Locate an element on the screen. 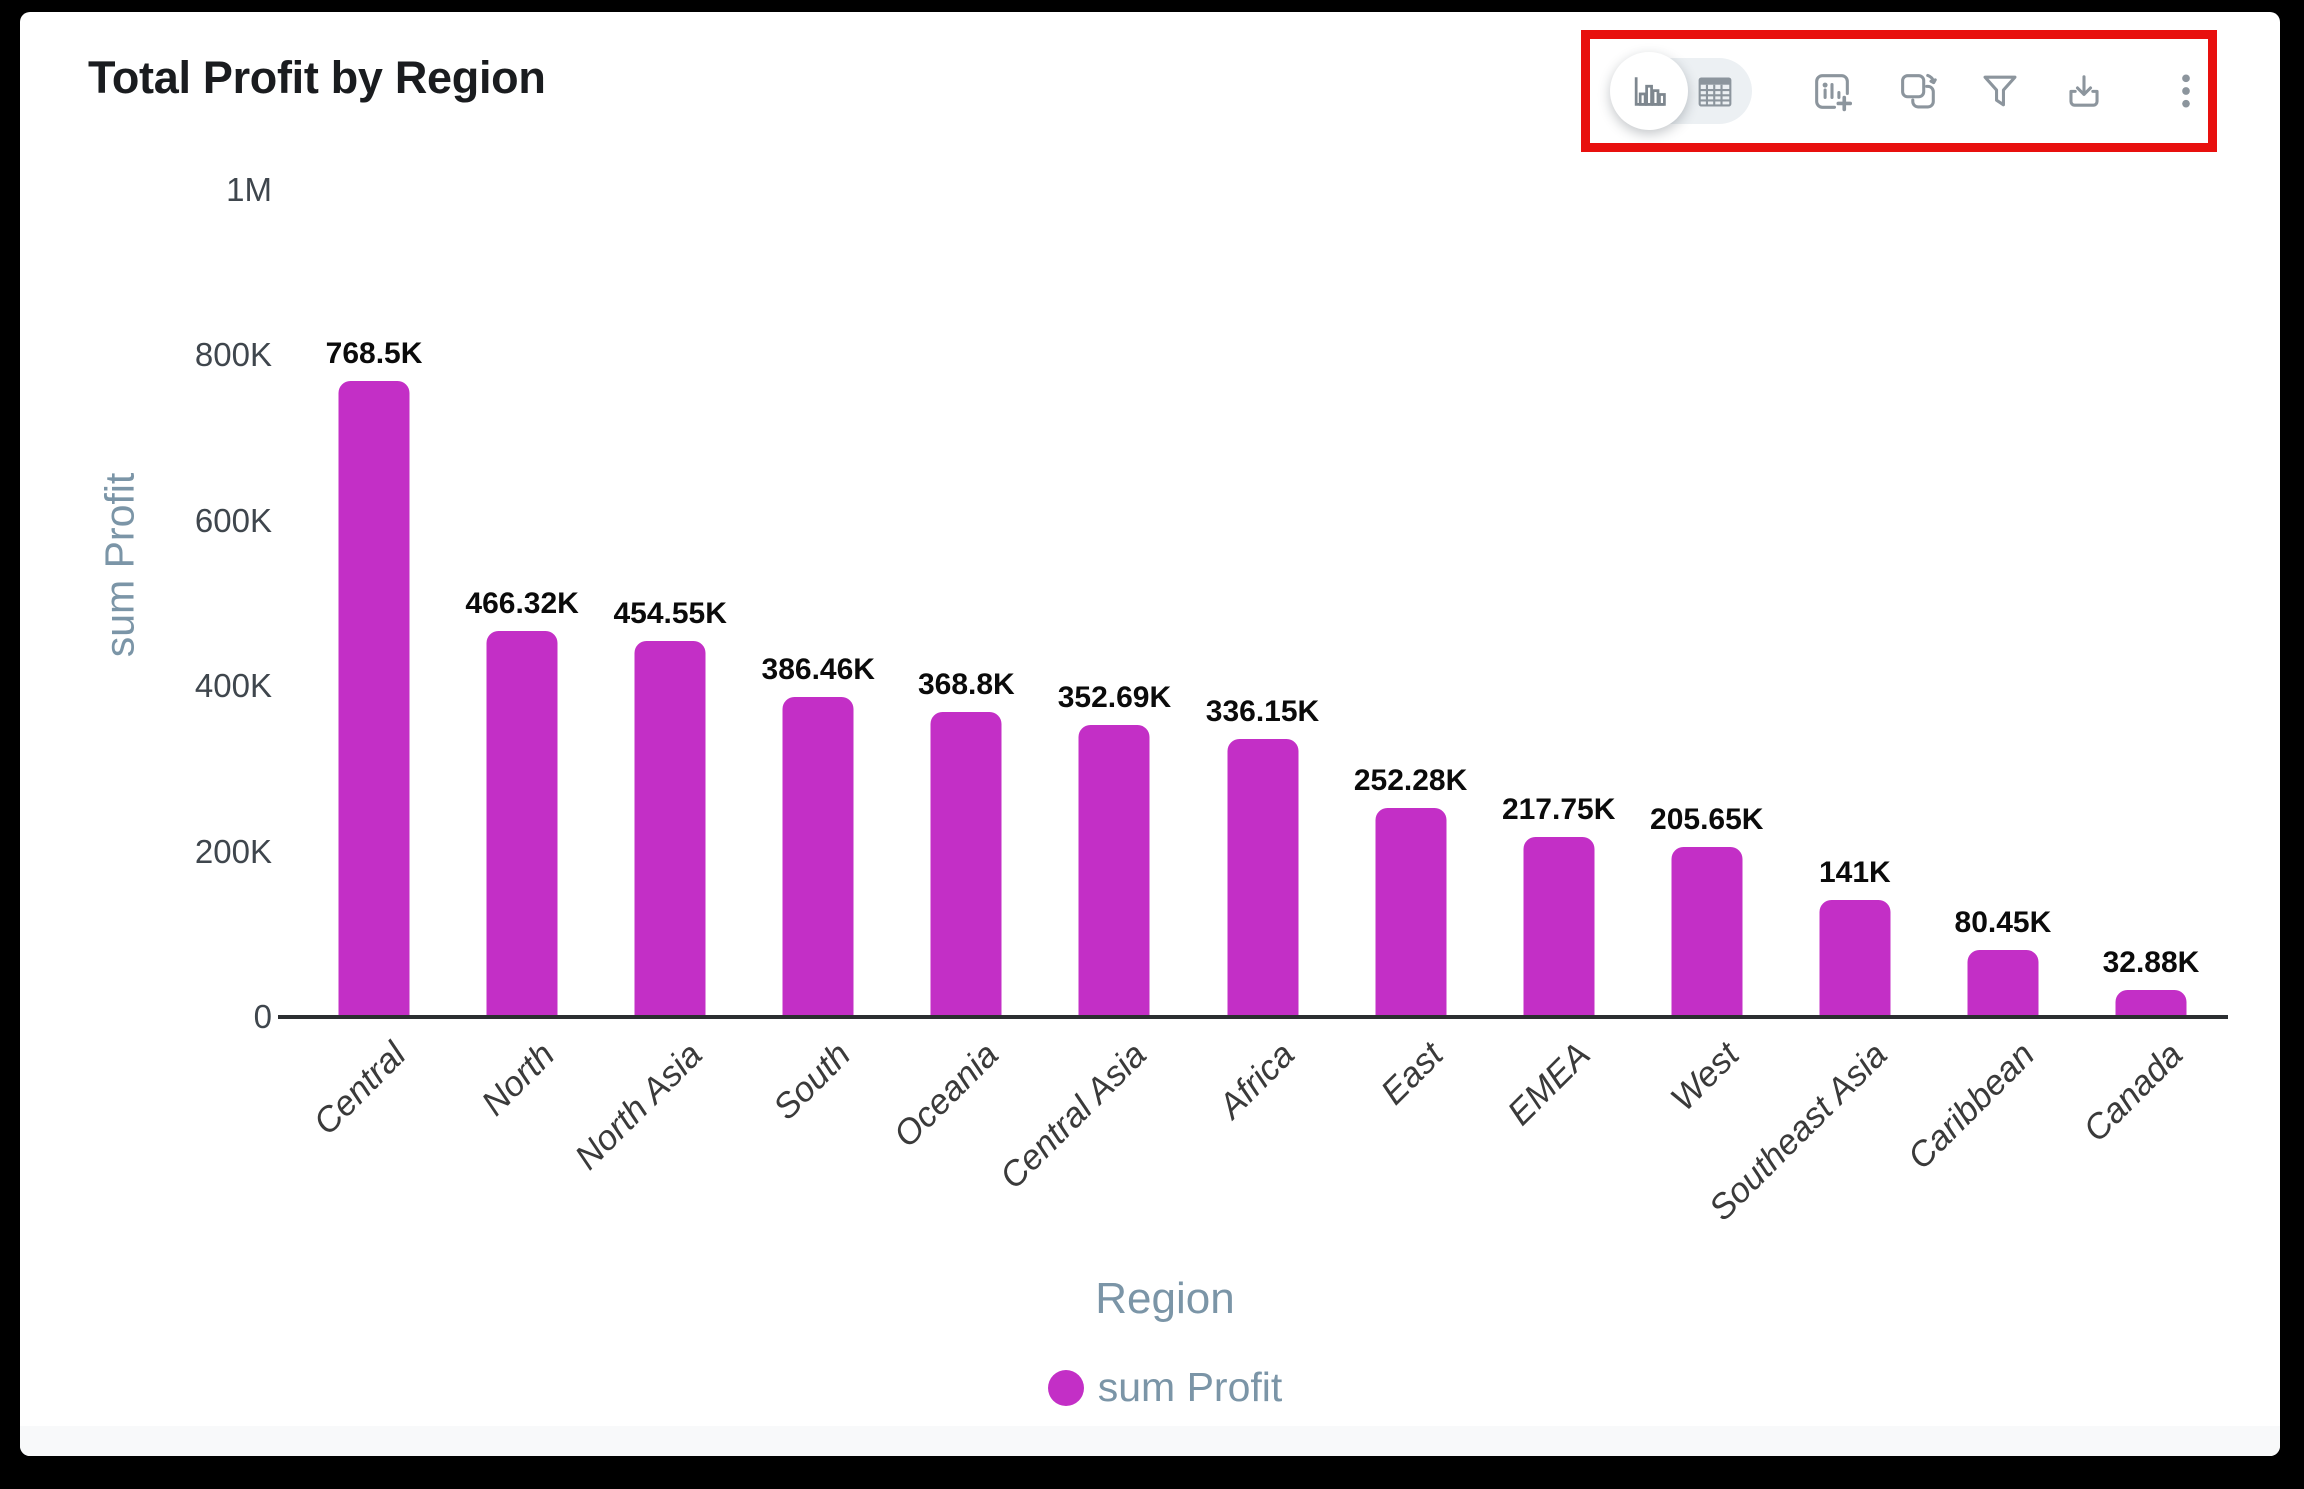 The height and width of the screenshot is (1489, 2304). bar-value-label: 368.8K is located at coordinates (966, 685).